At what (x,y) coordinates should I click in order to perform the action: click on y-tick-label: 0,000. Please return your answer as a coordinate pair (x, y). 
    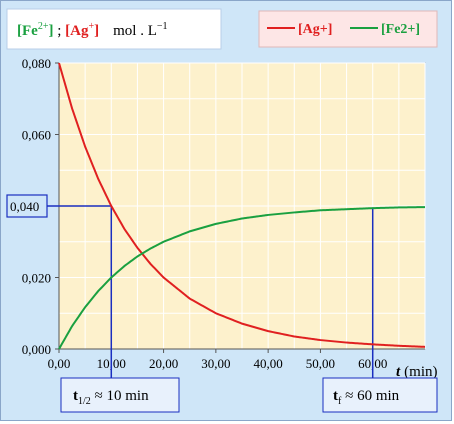
    Looking at the image, I should click on (36, 349).